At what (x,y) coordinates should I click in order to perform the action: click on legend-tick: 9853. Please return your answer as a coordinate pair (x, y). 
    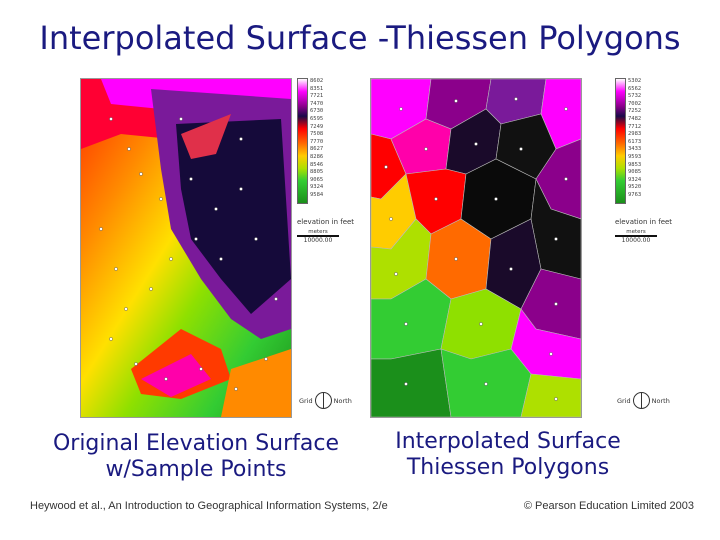
    Looking at the image, I should click on (635, 164).